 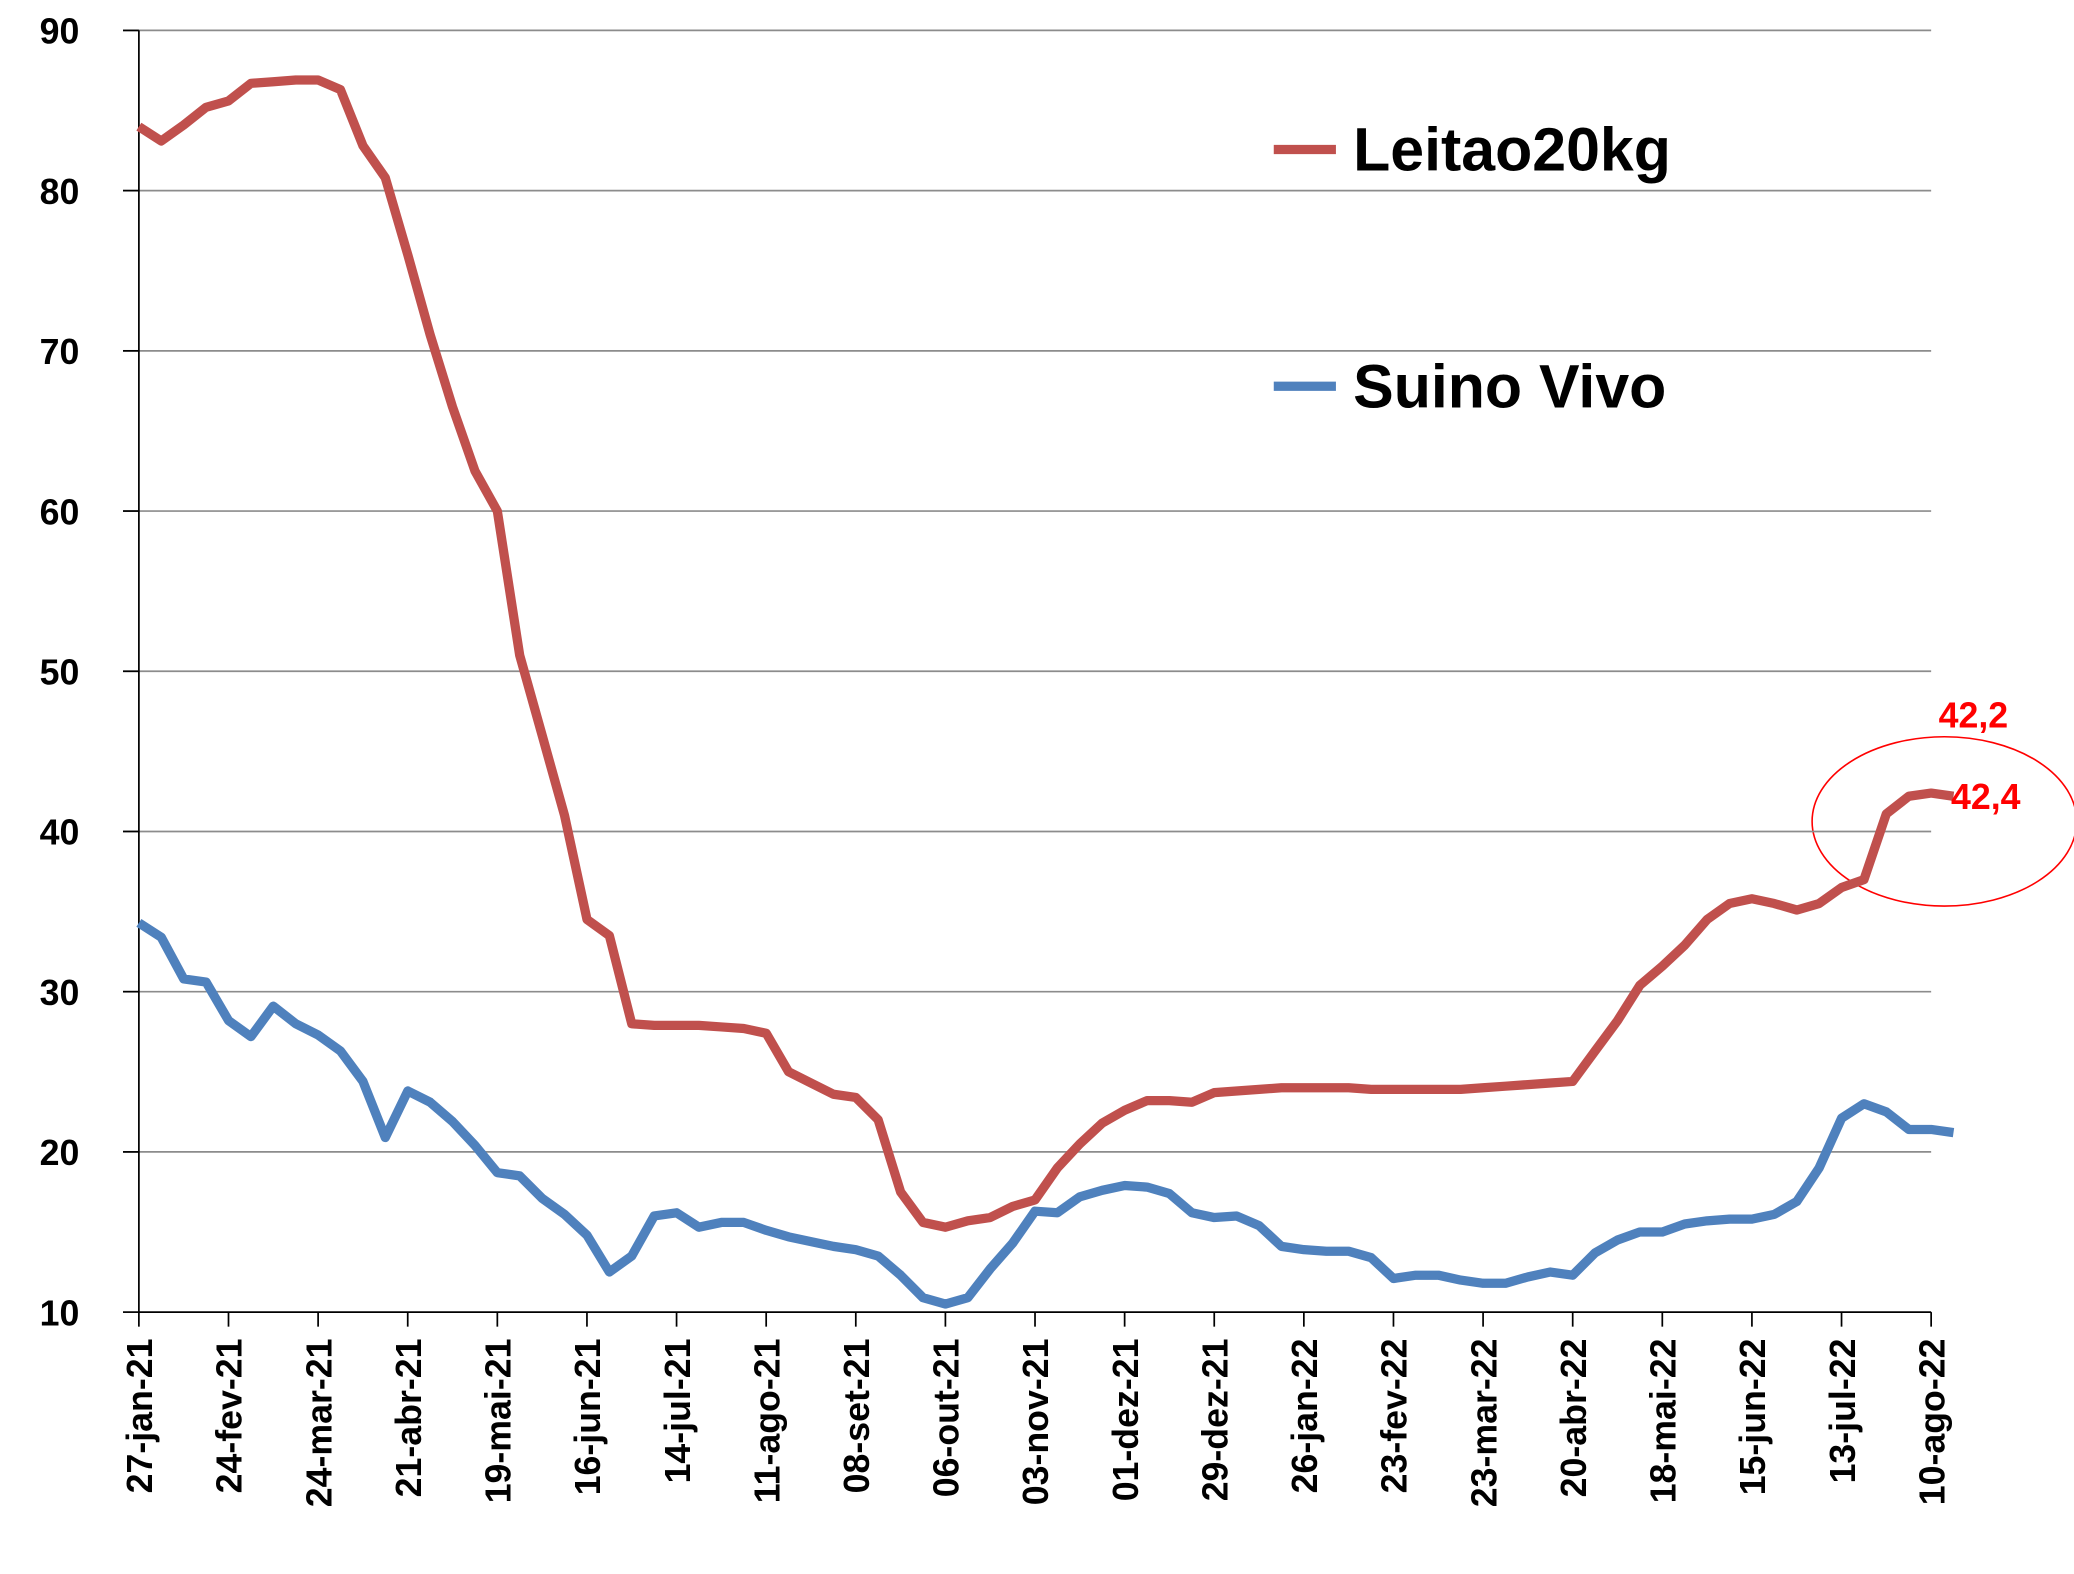 What do you see at coordinates (947, 1418) in the screenshot?
I see `x-tick-label: 06-out-21` at bounding box center [947, 1418].